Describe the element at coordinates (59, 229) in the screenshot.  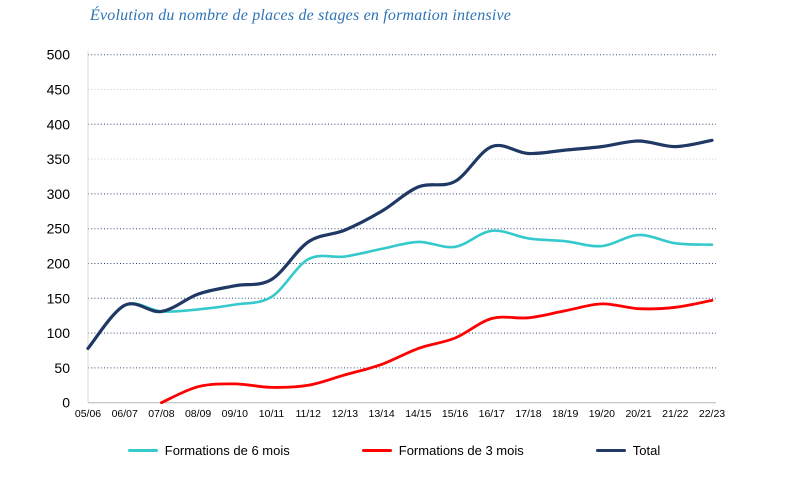
I see `y-axis-label: 250` at that location.